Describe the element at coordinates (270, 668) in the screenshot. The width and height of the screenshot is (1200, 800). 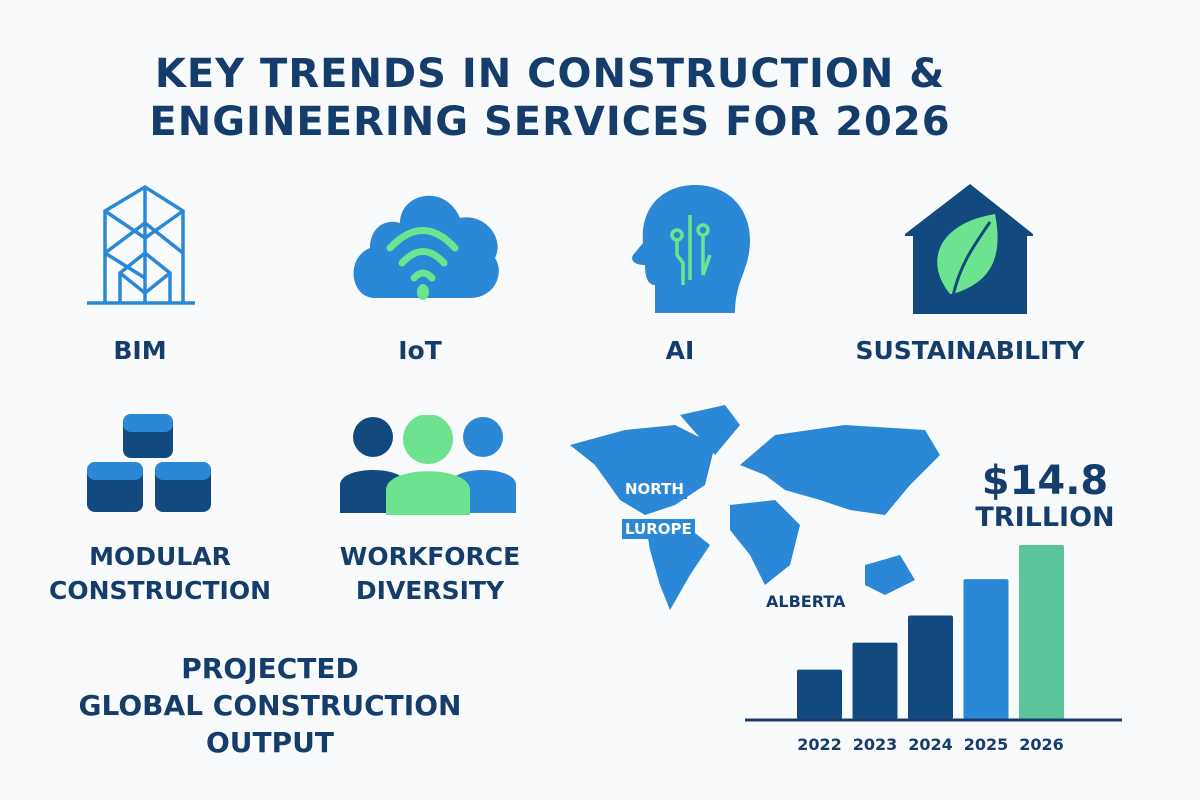
I see `label-line: PROJECTED` at that location.